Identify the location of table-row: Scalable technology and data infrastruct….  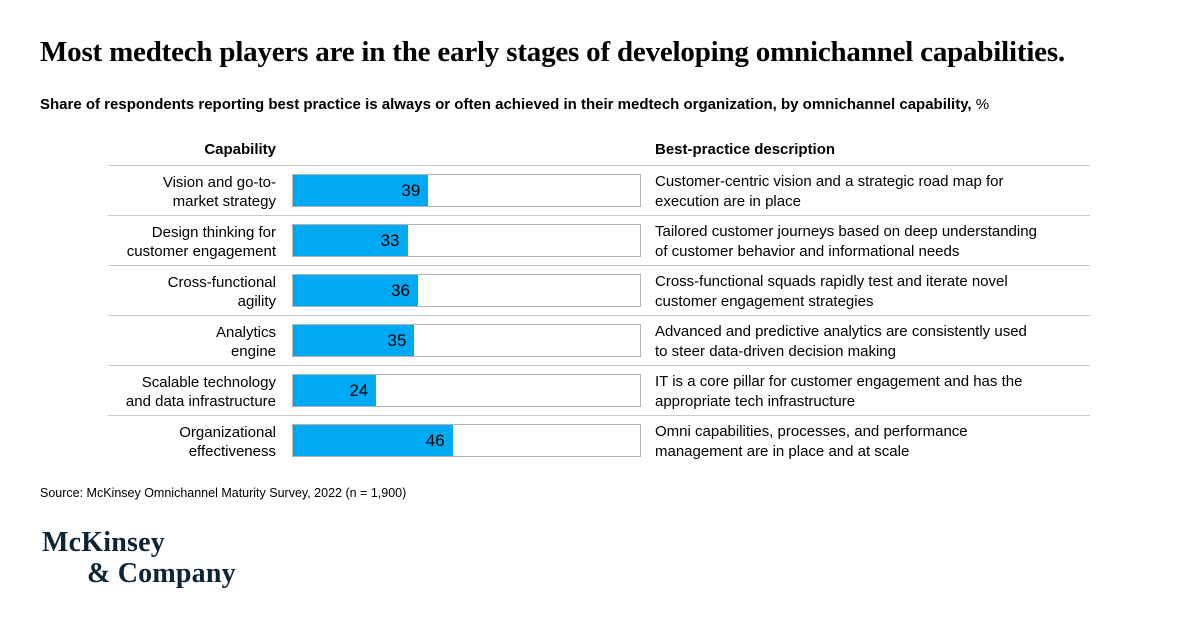
(599, 390).